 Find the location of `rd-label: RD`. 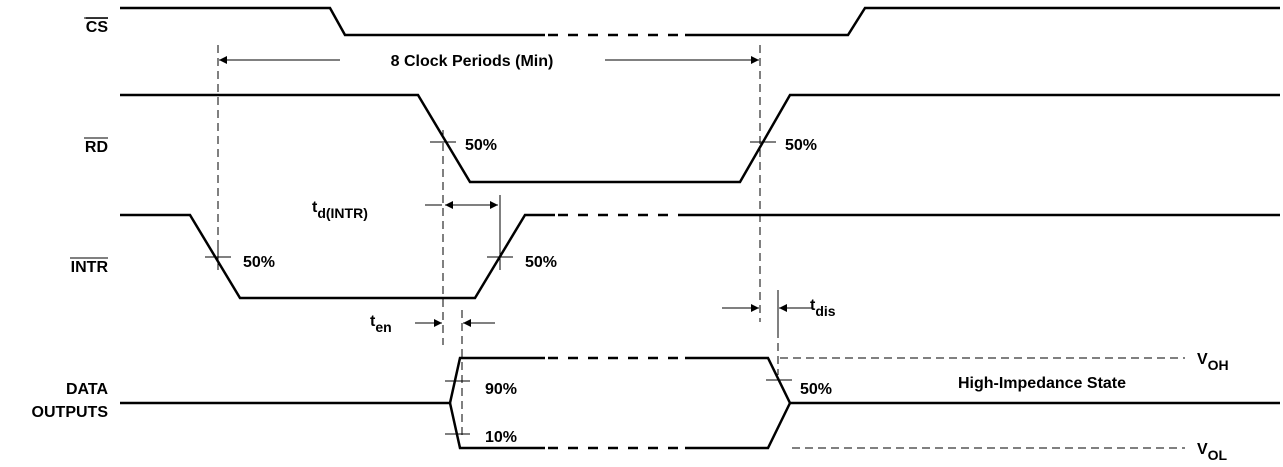

rd-label: RD is located at coordinates (96, 147).